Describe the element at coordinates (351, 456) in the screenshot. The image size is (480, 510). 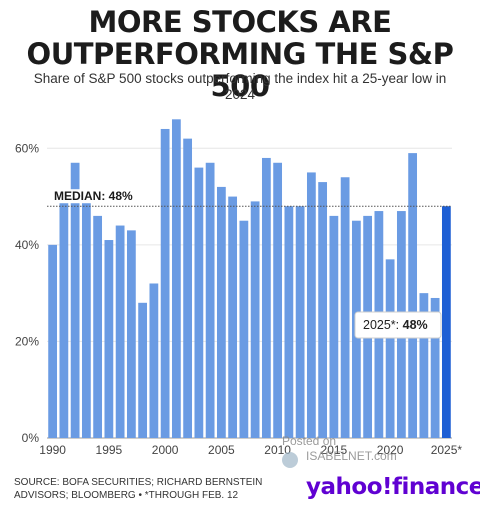
I see `watermark-site: ISABELNET.com` at that location.